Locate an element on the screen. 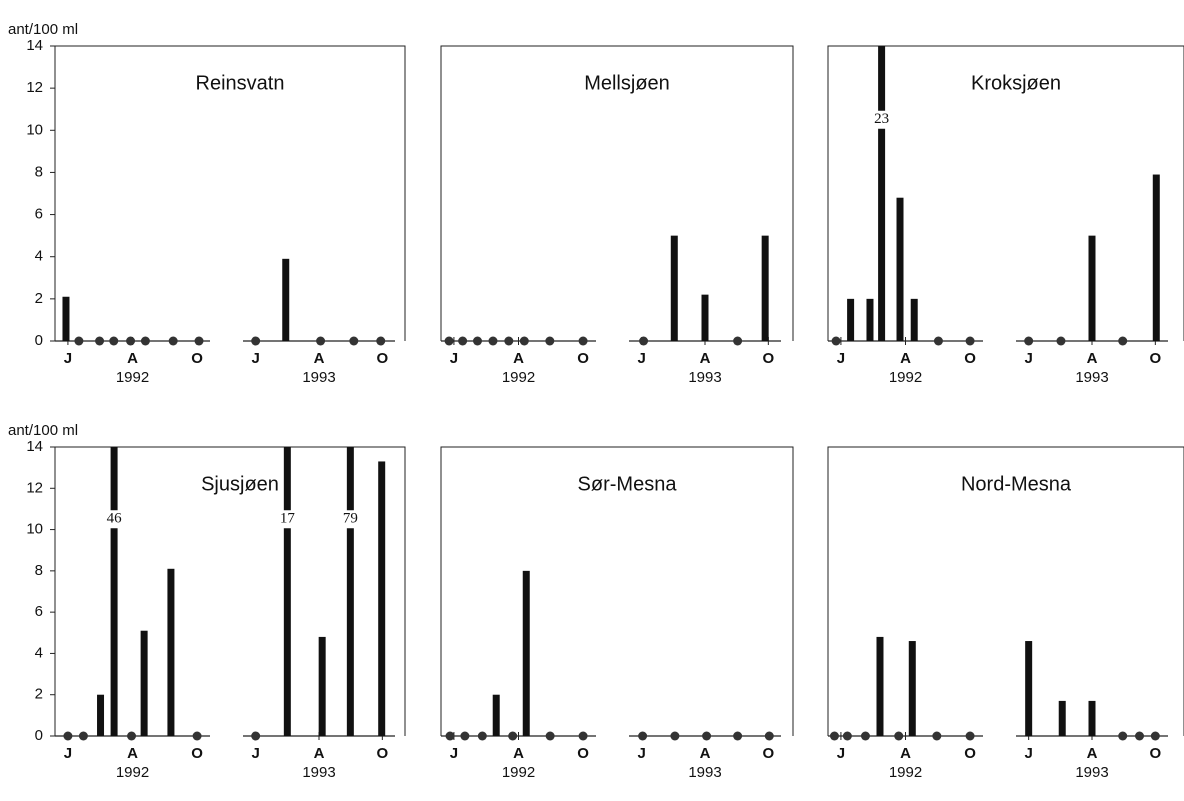  value-label: 46 is located at coordinates (115, 519).